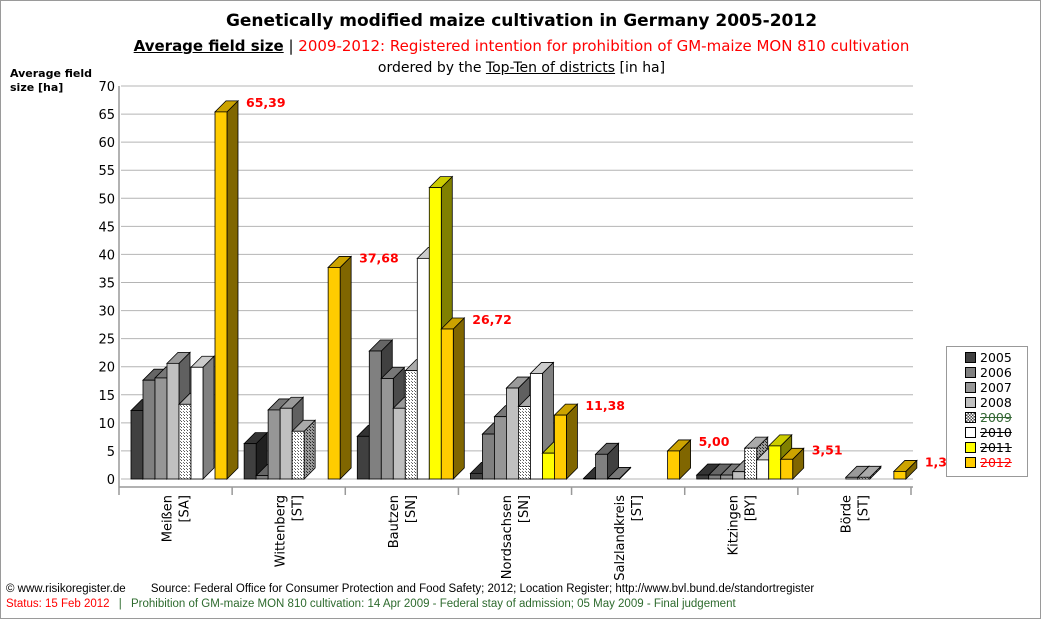 The height and width of the screenshot is (619, 1041). What do you see at coordinates (846, 514) in the screenshot?
I see `category-name: Börde` at bounding box center [846, 514].